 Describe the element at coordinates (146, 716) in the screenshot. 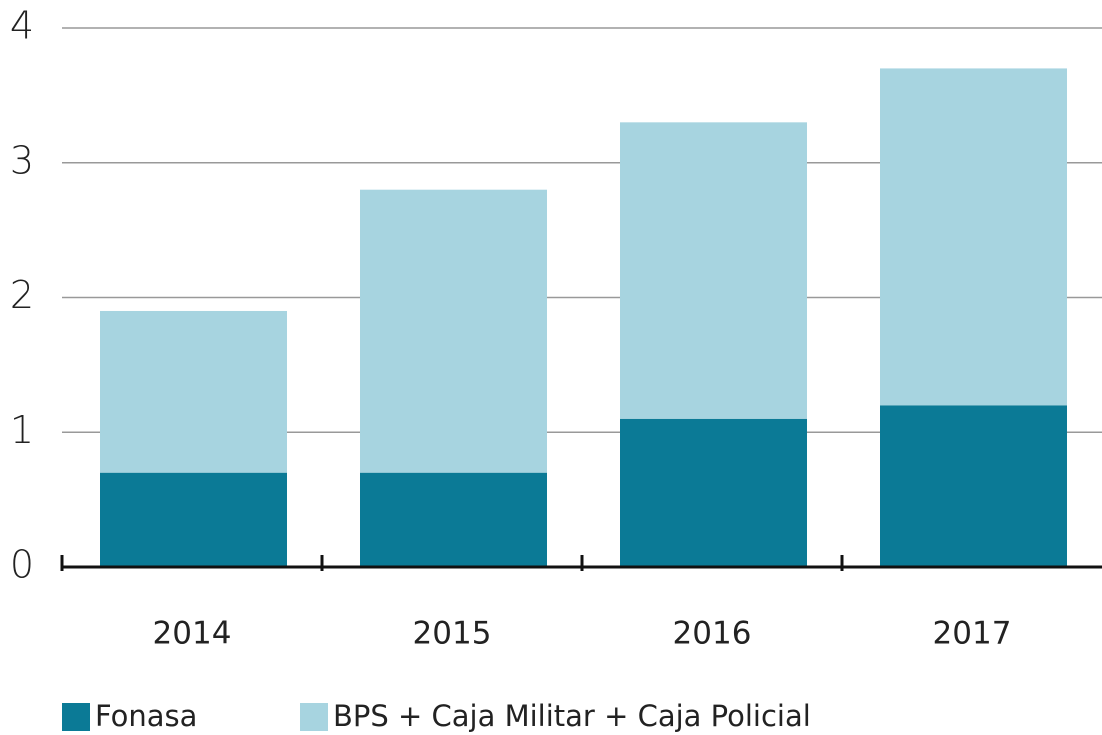

I see `legend-label: Fonasa` at that location.